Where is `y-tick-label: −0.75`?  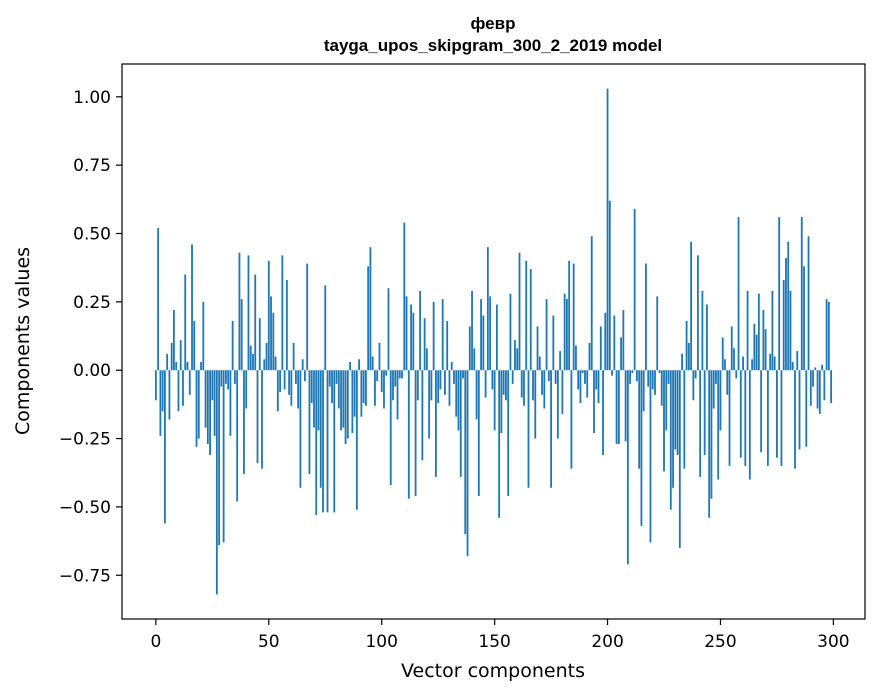 y-tick-label: −0.75 is located at coordinates (85, 576).